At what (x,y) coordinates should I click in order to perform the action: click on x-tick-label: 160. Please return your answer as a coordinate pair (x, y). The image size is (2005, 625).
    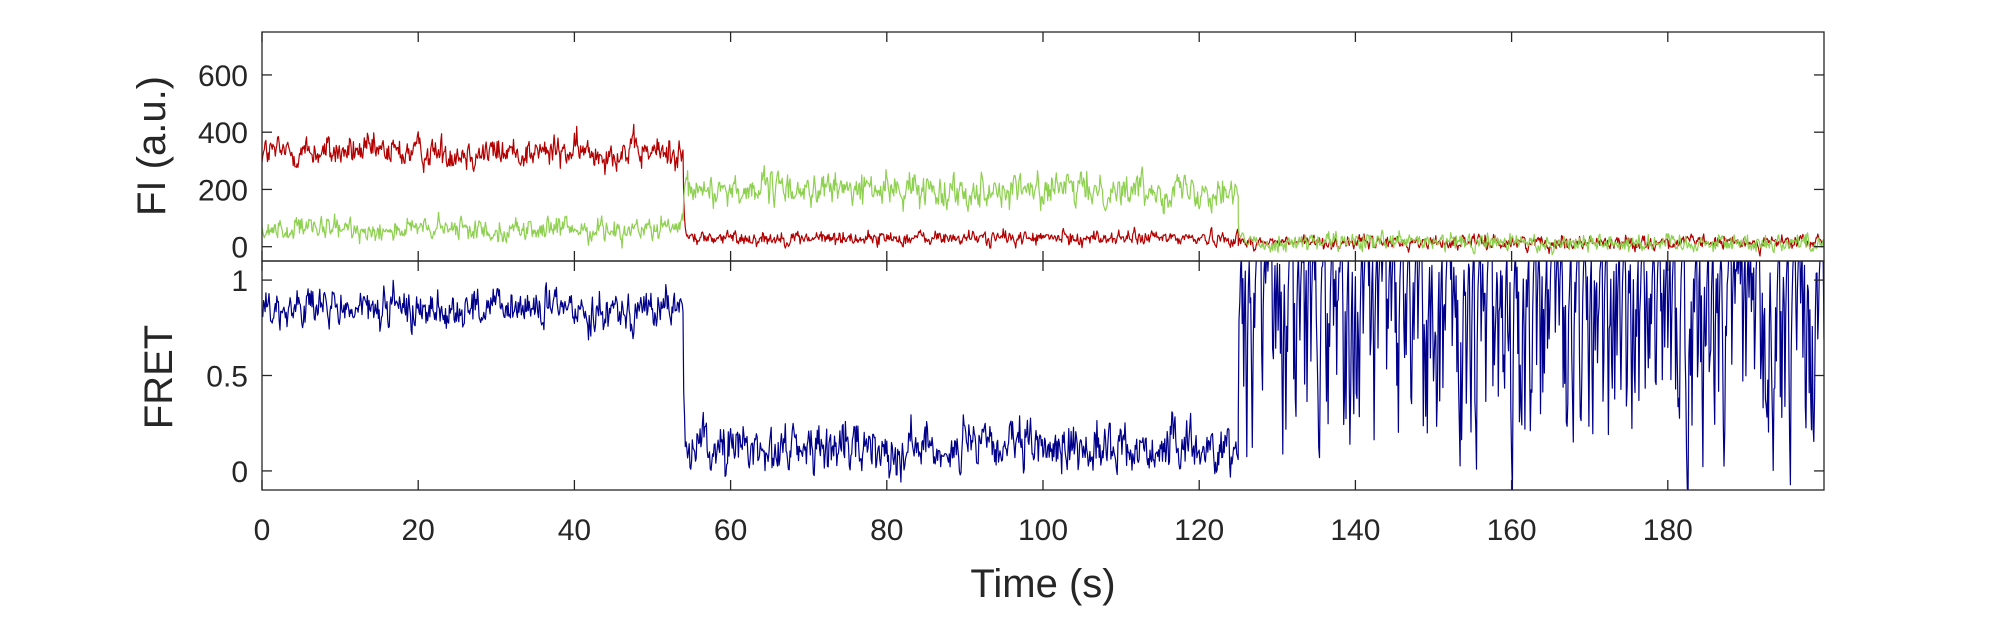
    Looking at the image, I should click on (1512, 530).